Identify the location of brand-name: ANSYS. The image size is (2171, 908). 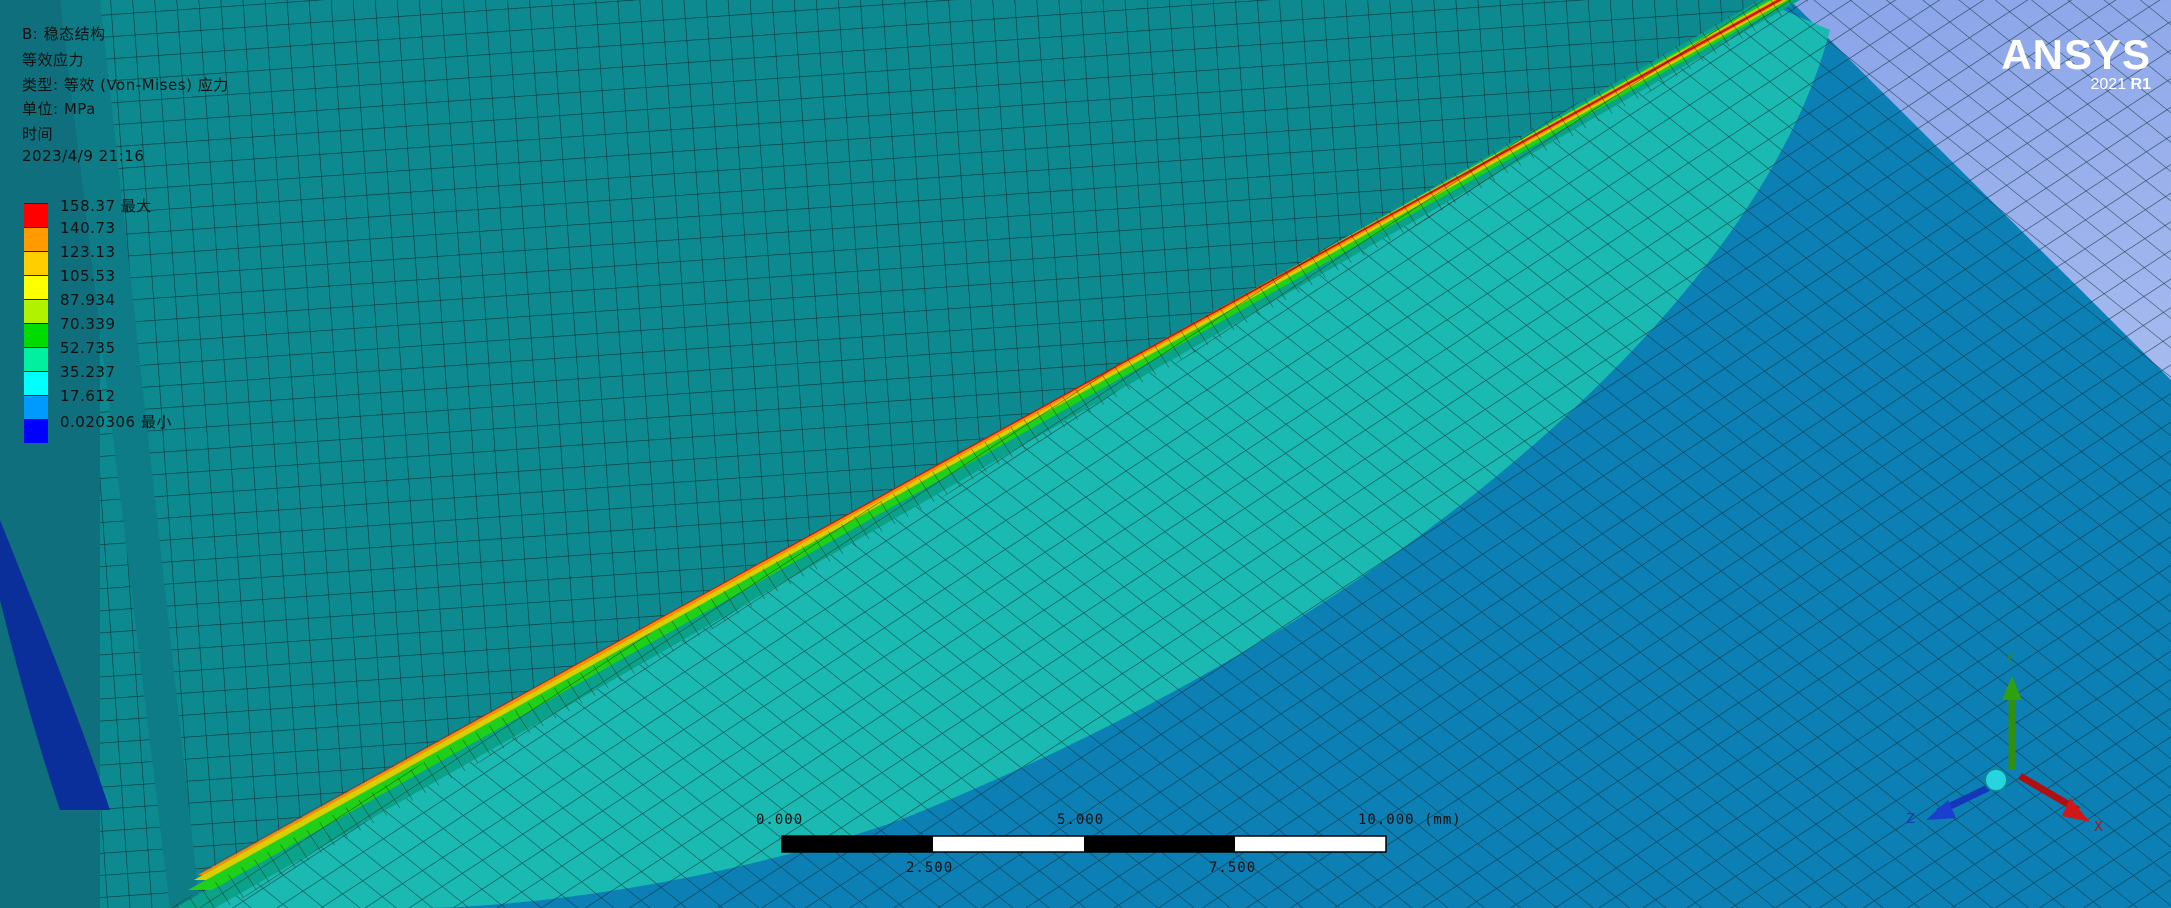
(2076, 54).